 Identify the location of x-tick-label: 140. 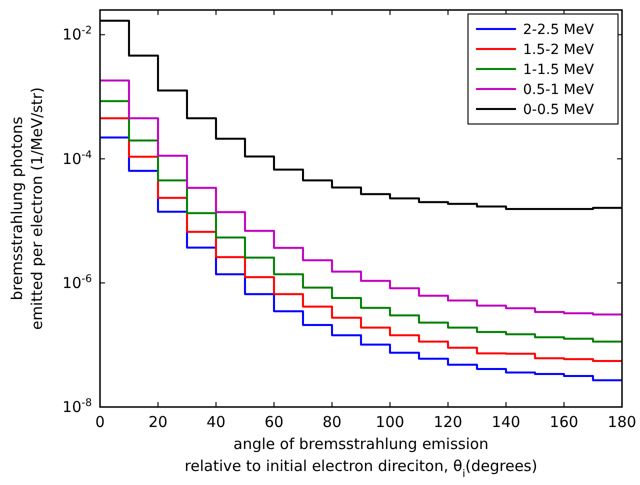
(506, 422).